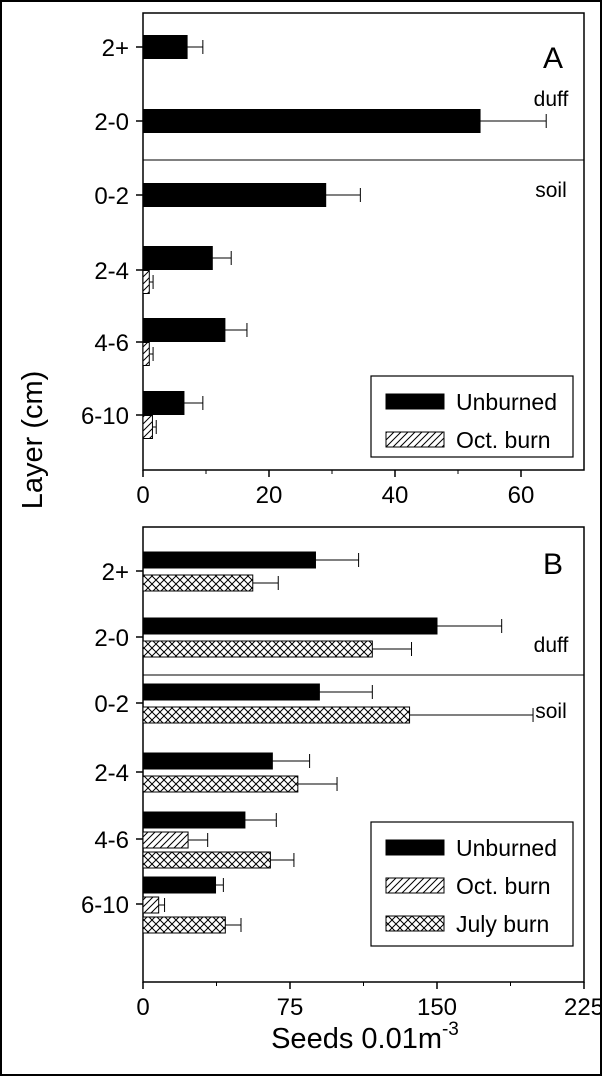  Describe the element at coordinates (521, 495) in the screenshot. I see `x-tick-label: 60` at that location.